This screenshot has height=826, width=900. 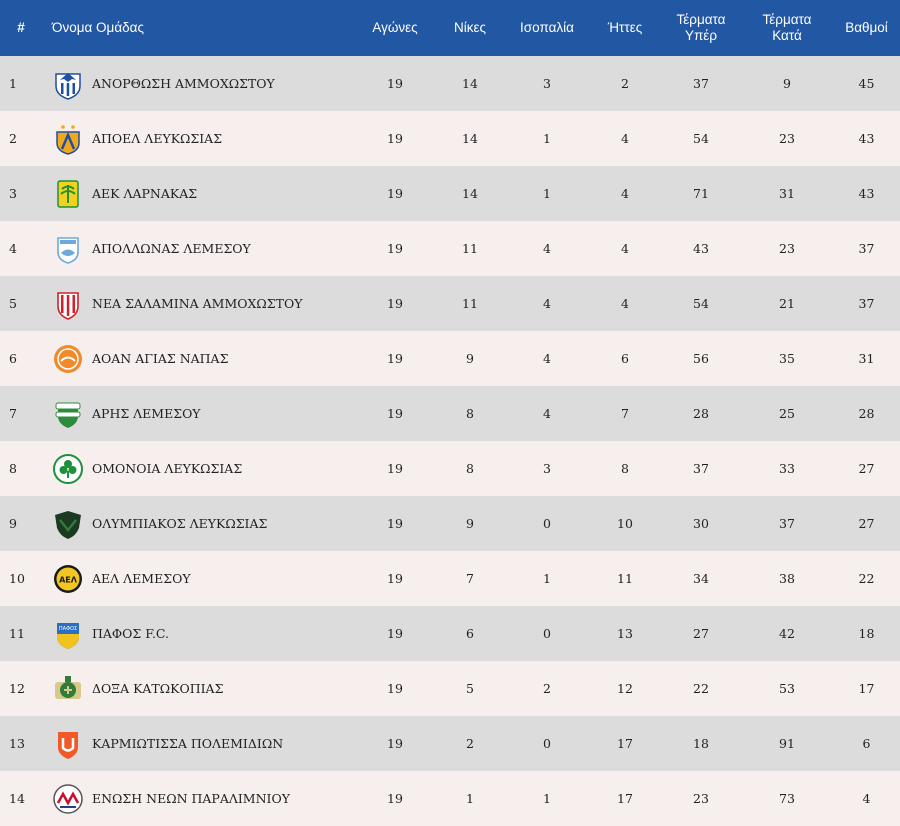 What do you see at coordinates (701, 83) in the screenshot?
I see `goals-for-cell: 37` at bounding box center [701, 83].